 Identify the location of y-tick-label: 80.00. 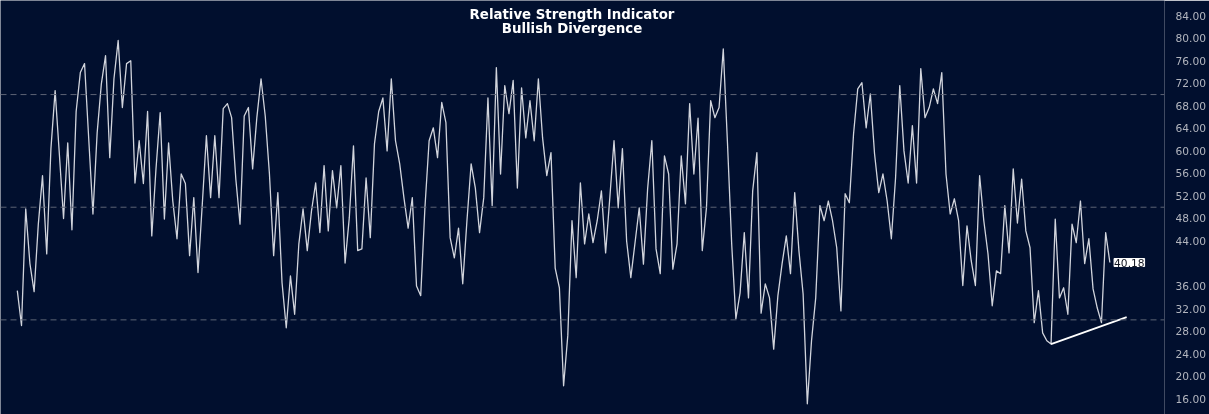
(1191, 39).